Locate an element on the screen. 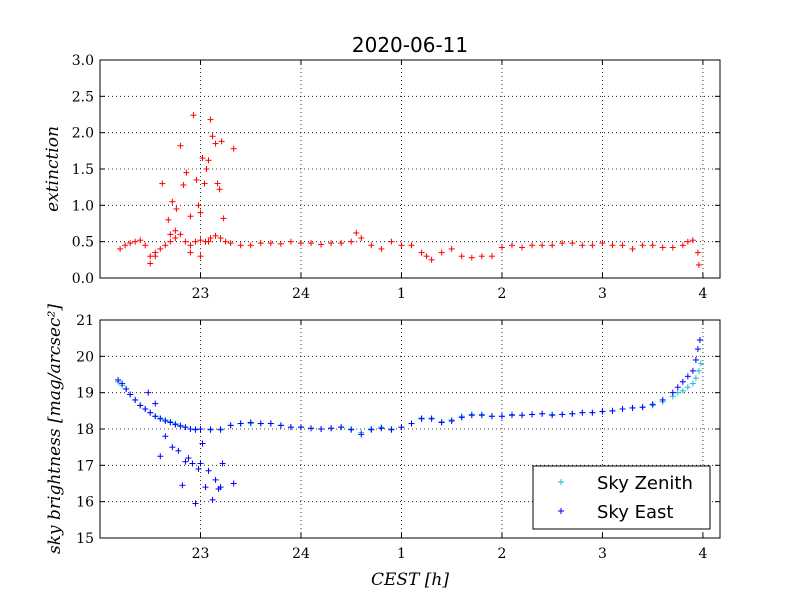 The width and height of the screenshot is (800, 600). bottom-x-tick-label: 4 is located at coordinates (702, 554).